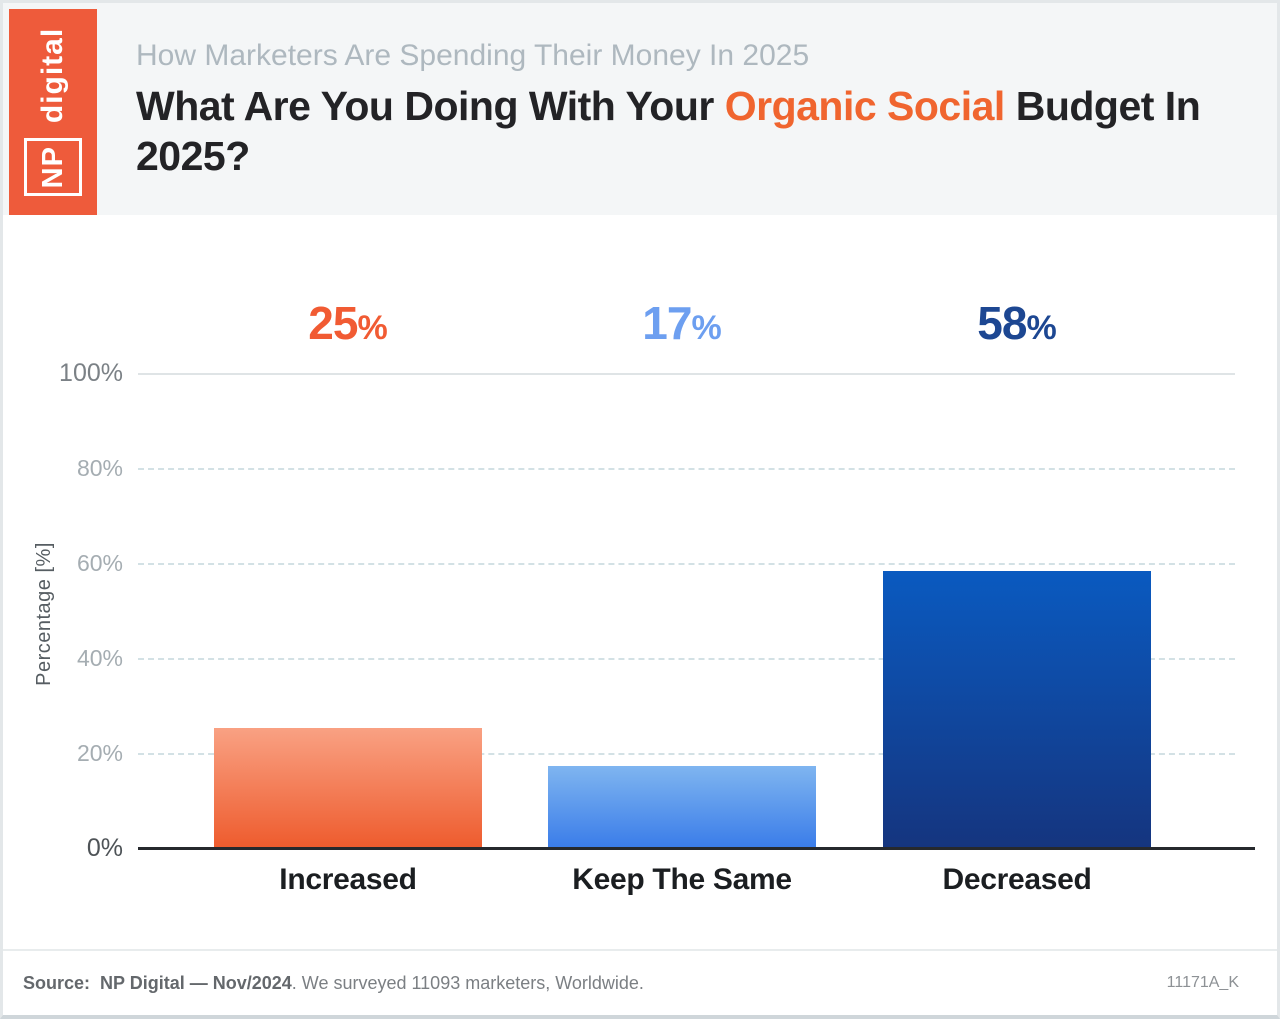  What do you see at coordinates (53, 167) in the screenshot?
I see `np-logo-mark: NP` at bounding box center [53, 167].